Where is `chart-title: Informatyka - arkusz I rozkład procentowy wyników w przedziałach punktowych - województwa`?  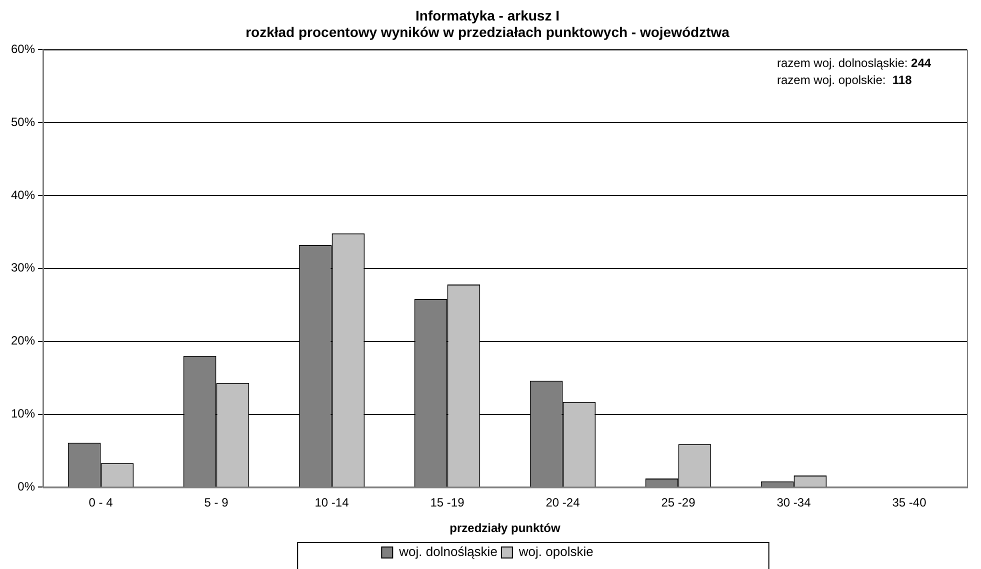
chart-title: Informatyka - arkusz I rozkład procentowy wyników w przedziałach punktowych - województwa is located at coordinates (488, 23).